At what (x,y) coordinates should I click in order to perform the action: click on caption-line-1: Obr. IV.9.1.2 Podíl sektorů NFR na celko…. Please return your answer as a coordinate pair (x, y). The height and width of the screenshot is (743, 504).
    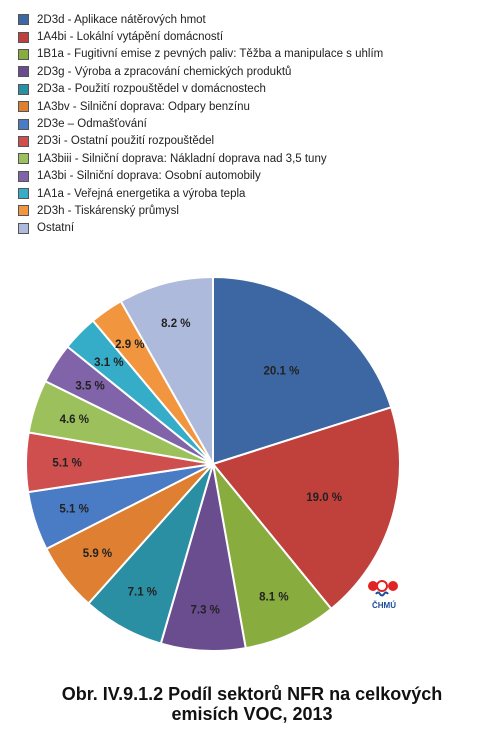
    Looking at the image, I should click on (252, 694).